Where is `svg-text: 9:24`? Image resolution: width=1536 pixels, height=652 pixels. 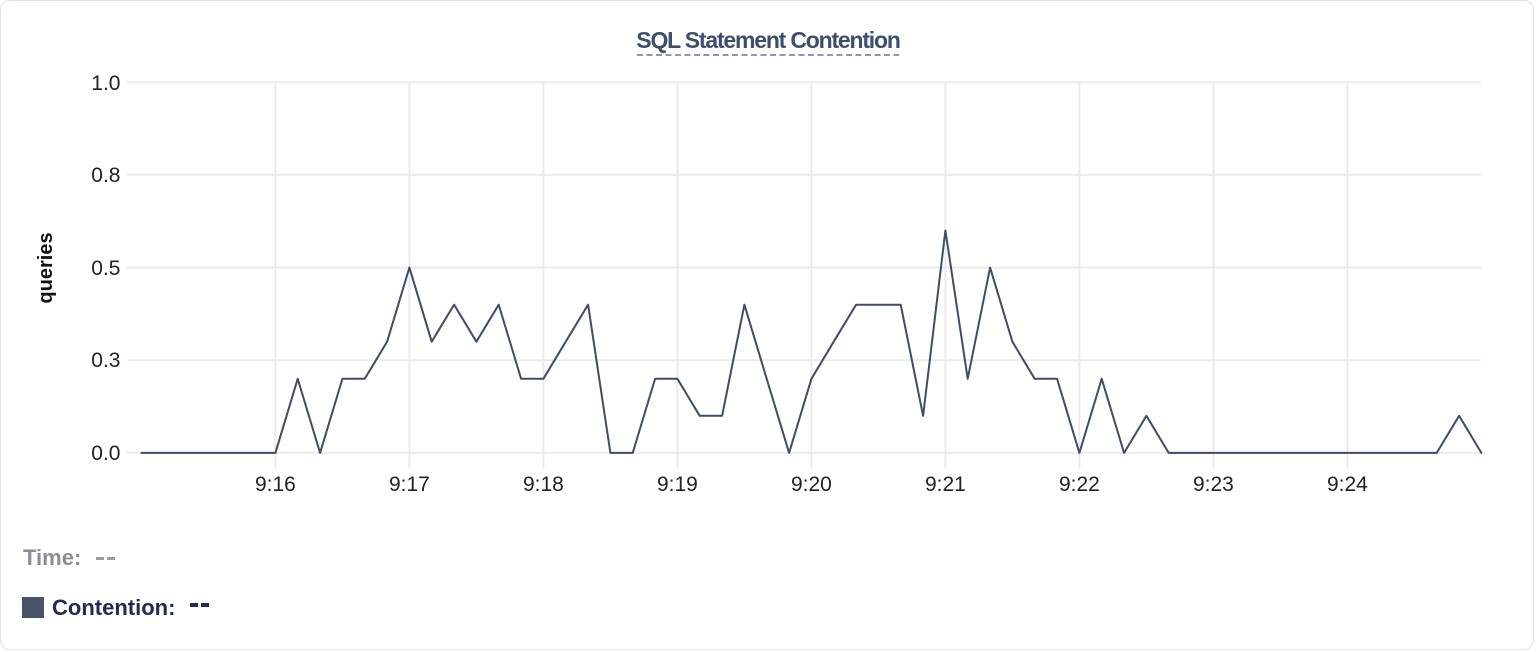 svg-text: 9:24 is located at coordinates (1347, 484).